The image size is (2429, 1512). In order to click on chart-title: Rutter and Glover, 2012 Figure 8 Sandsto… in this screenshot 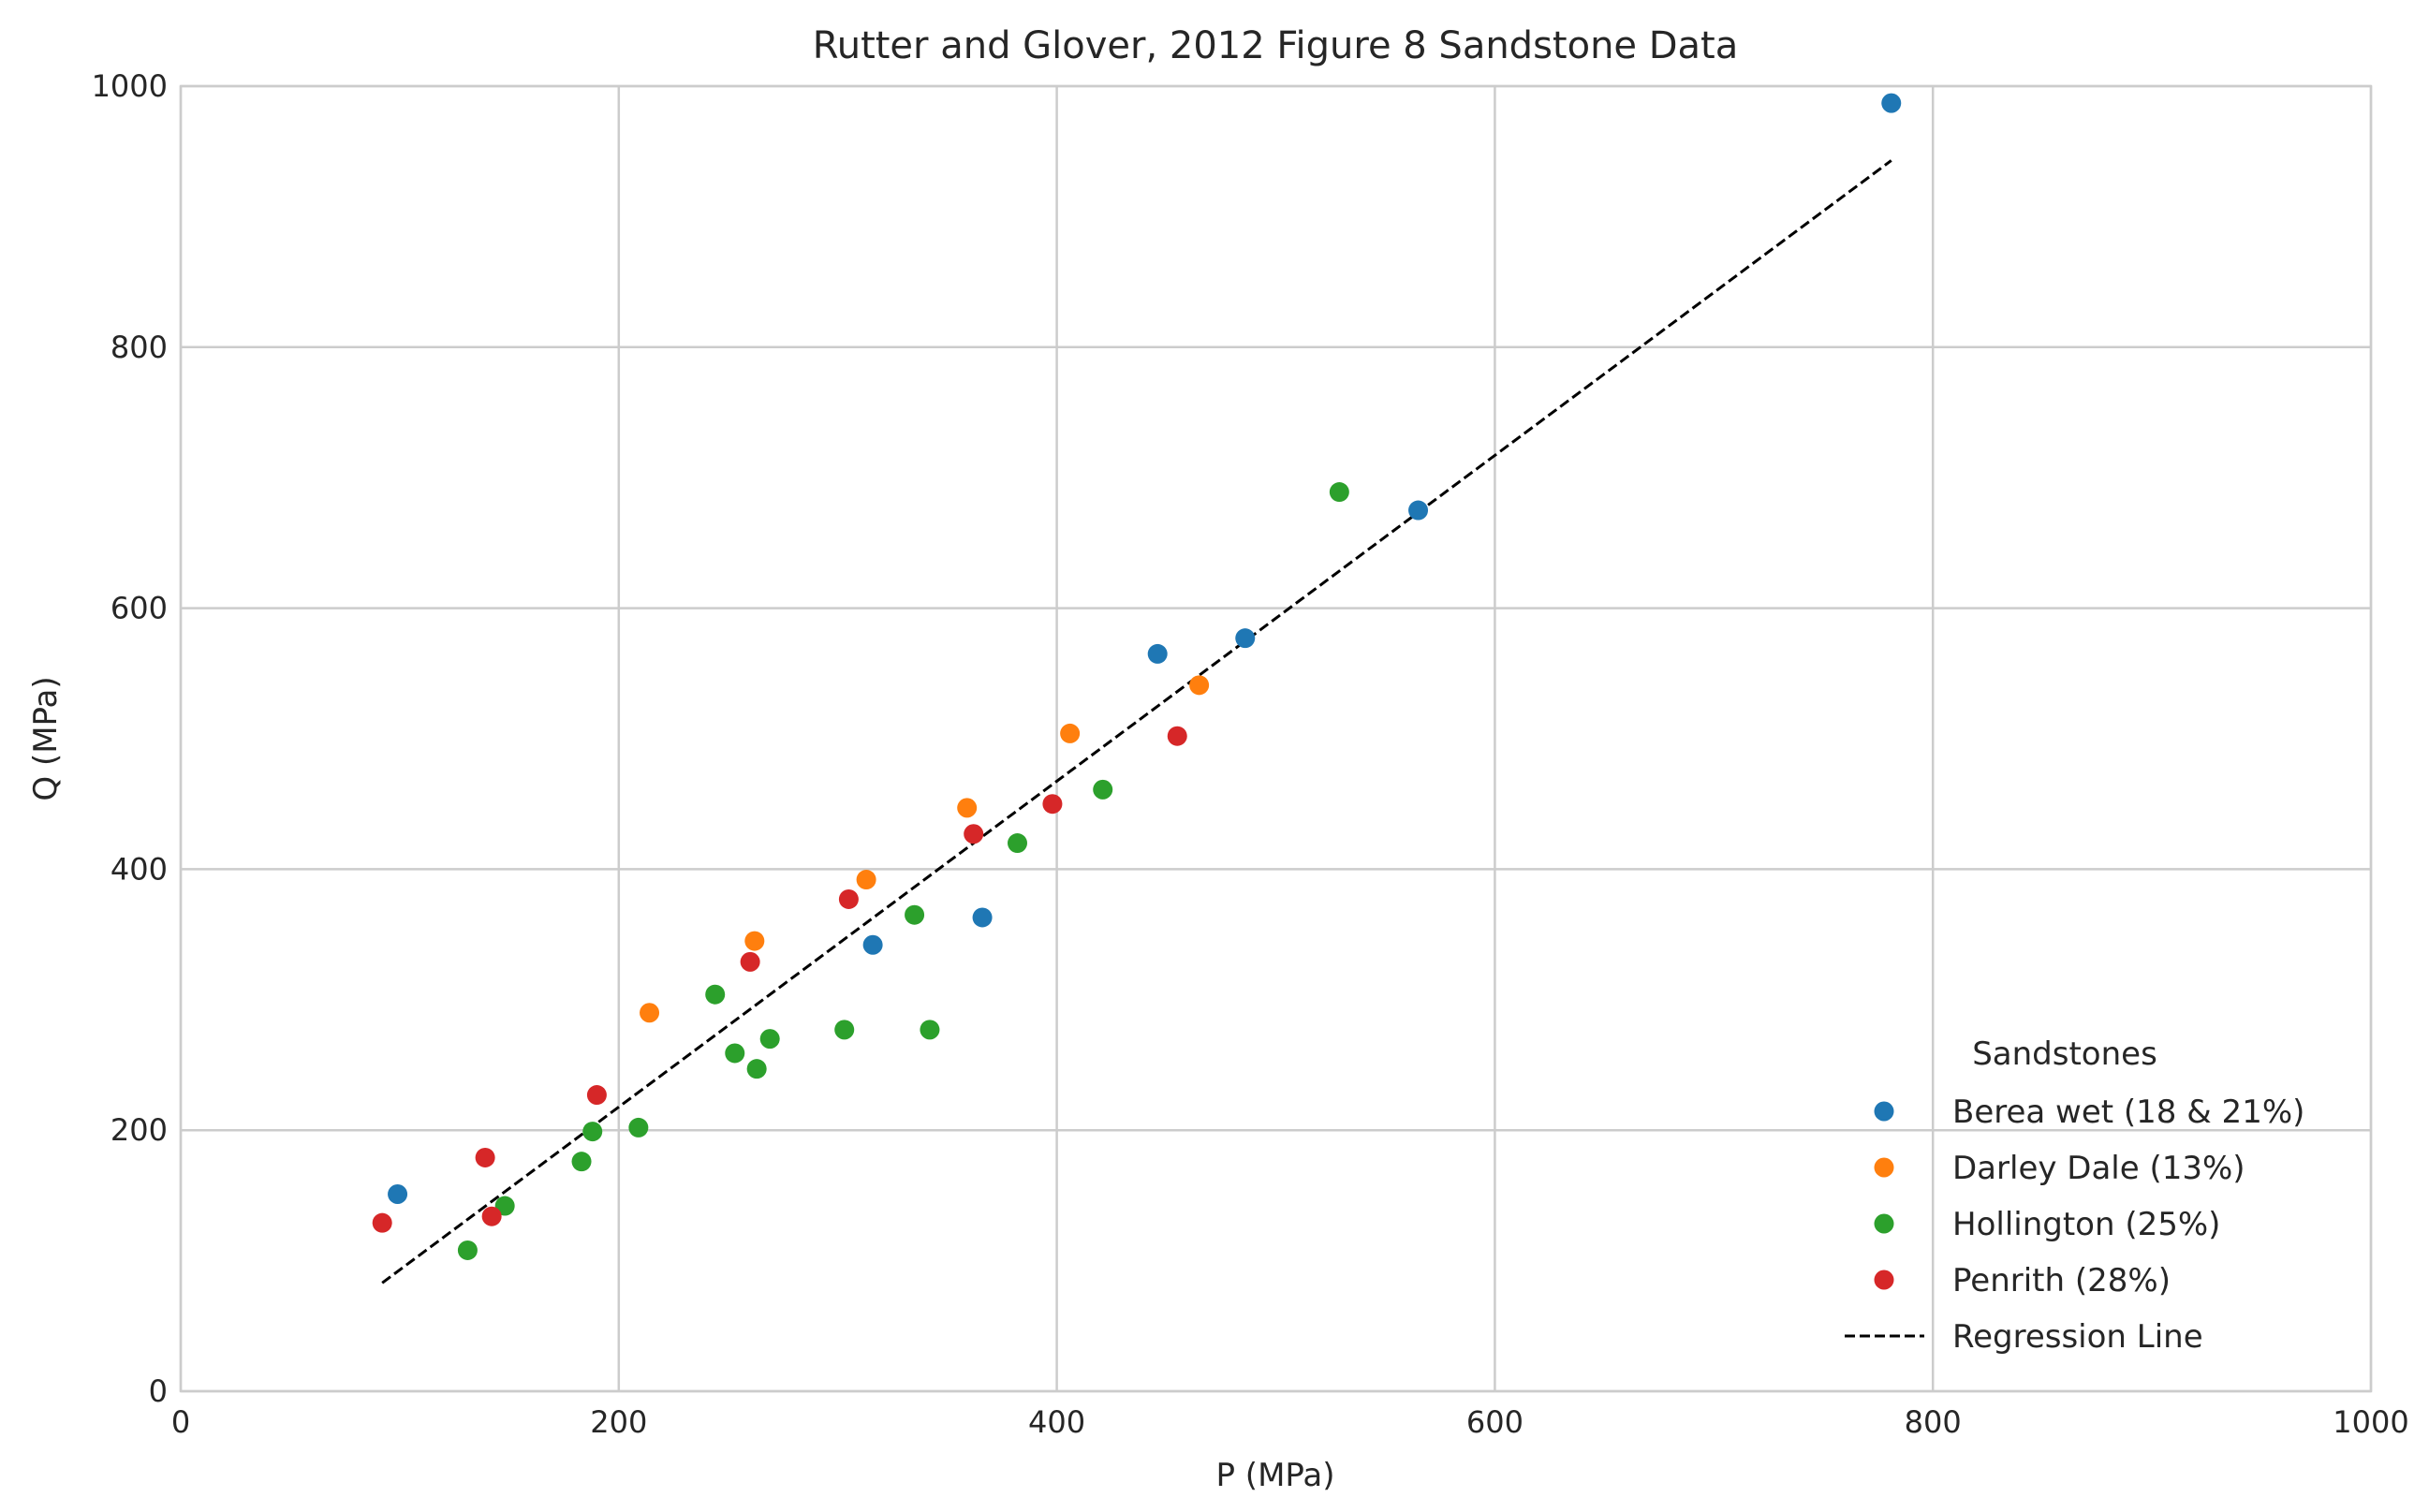, I will do `click(1276, 45)`.